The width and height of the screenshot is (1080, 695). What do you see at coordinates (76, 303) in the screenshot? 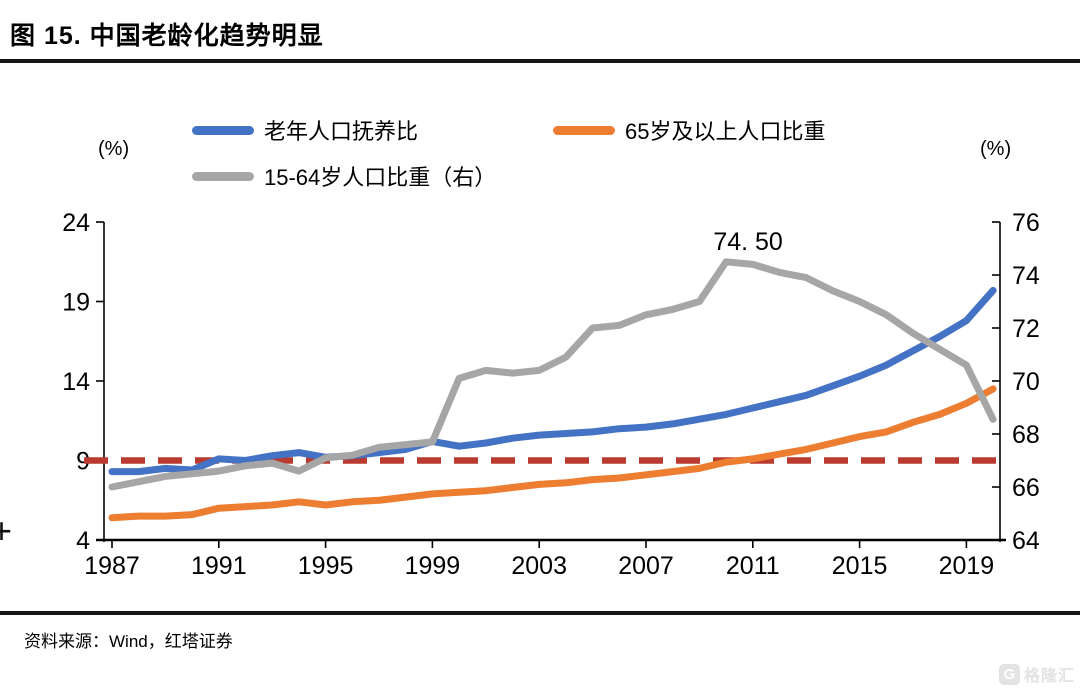
I see `left-axis-tick-label: 19` at bounding box center [76, 303].